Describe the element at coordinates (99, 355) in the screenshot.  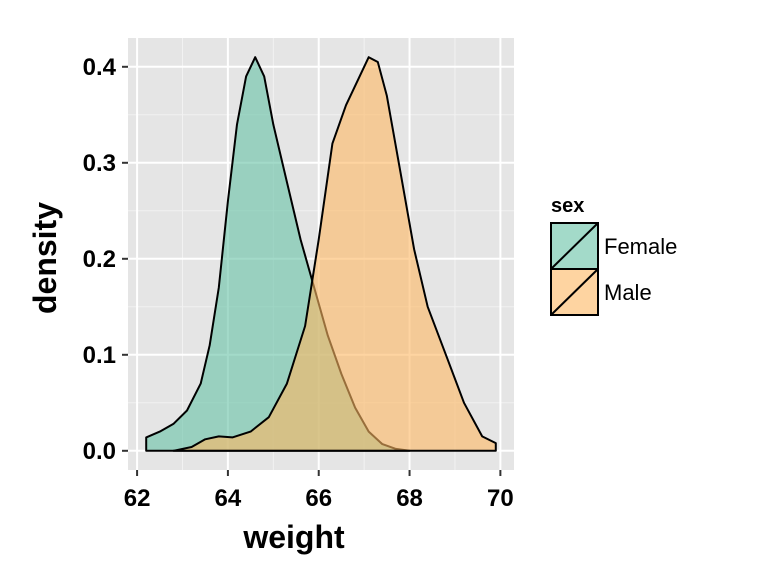
I see `y-tick-label: 0.1` at that location.